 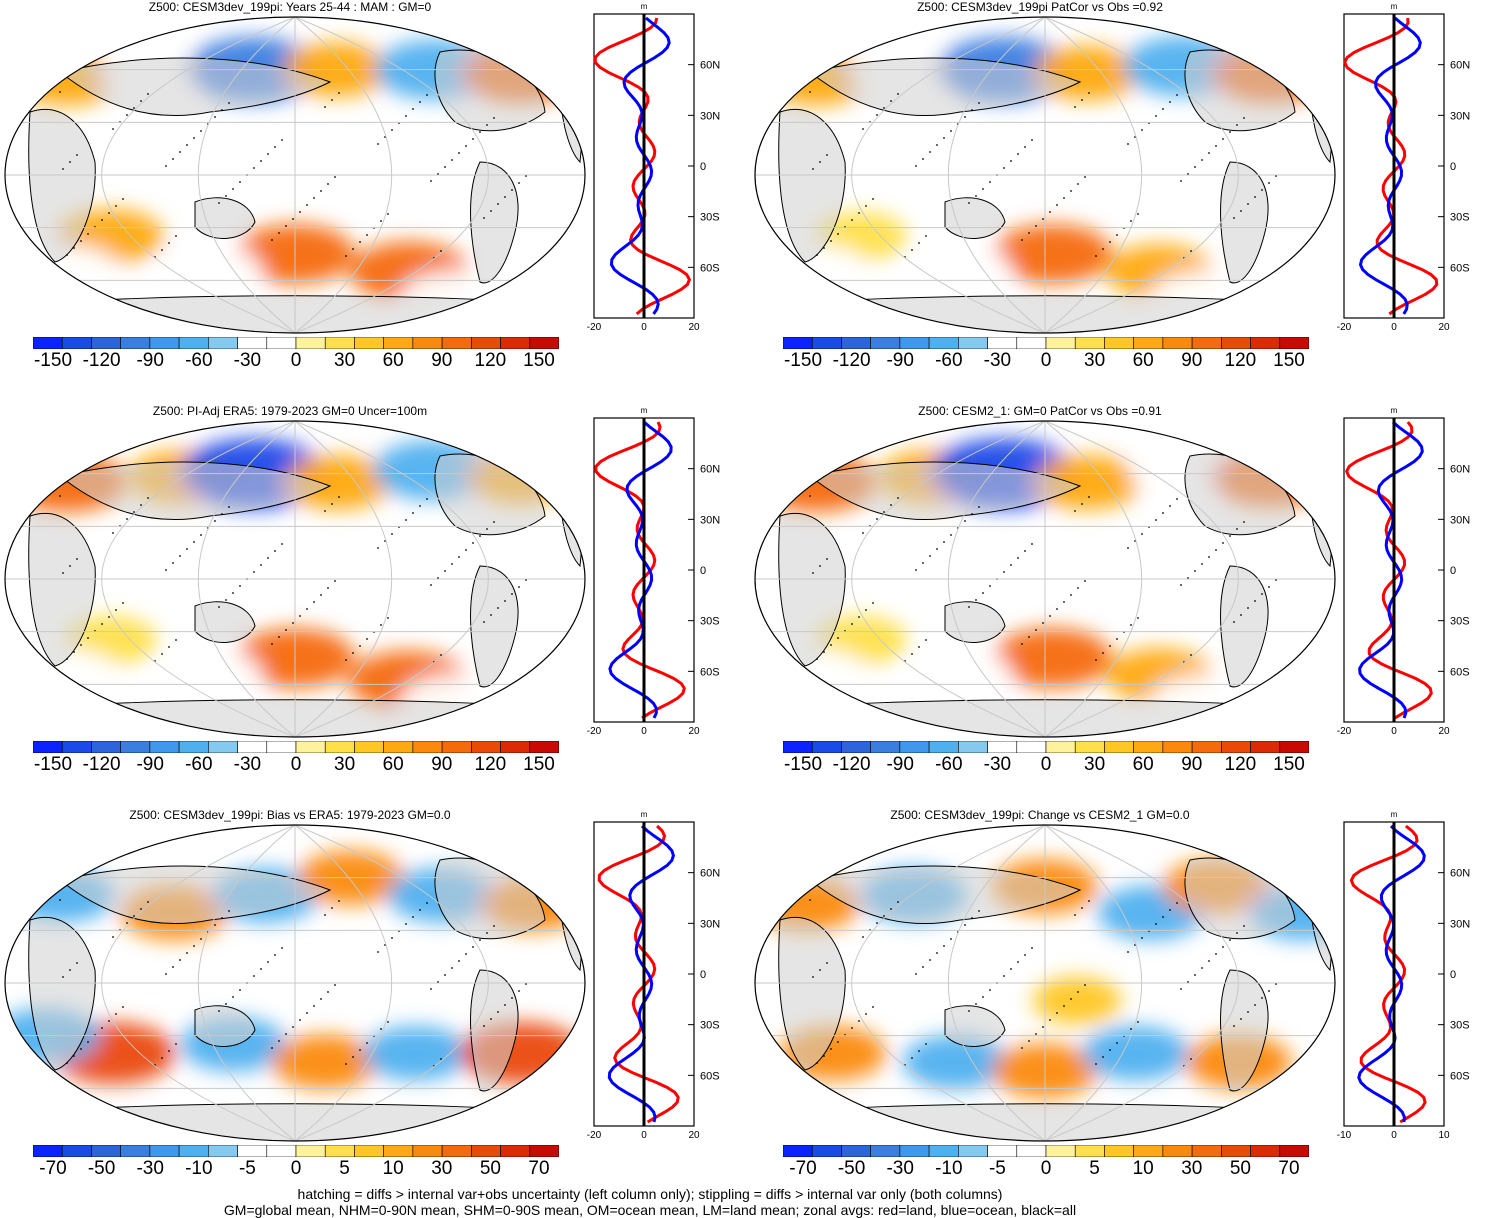 What do you see at coordinates (1389, 570) in the screenshot?
I see `zonal-curve` at bounding box center [1389, 570].